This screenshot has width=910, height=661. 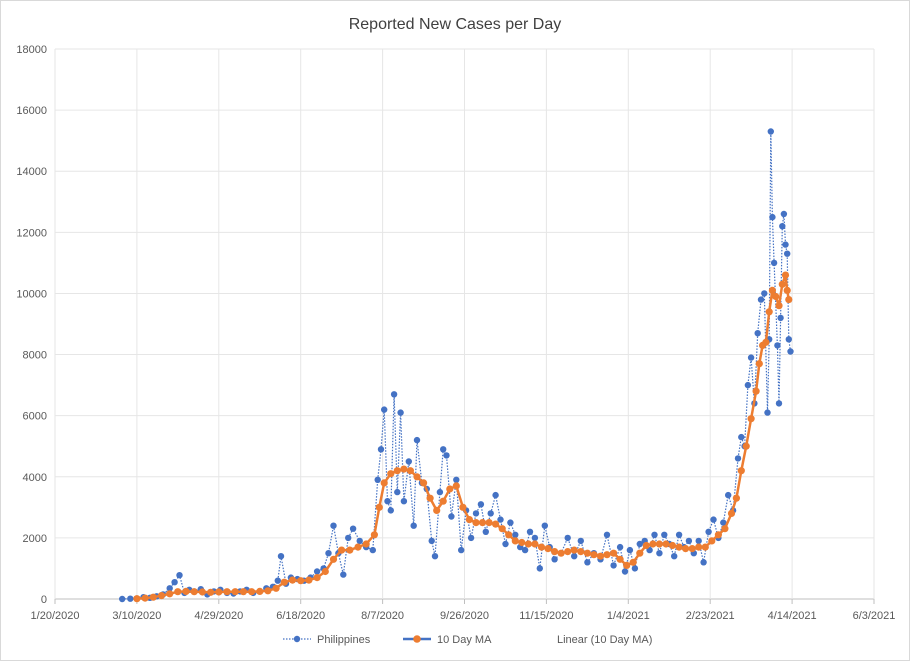 I want to click on legend-item: Philippines, so click(x=327, y=640).